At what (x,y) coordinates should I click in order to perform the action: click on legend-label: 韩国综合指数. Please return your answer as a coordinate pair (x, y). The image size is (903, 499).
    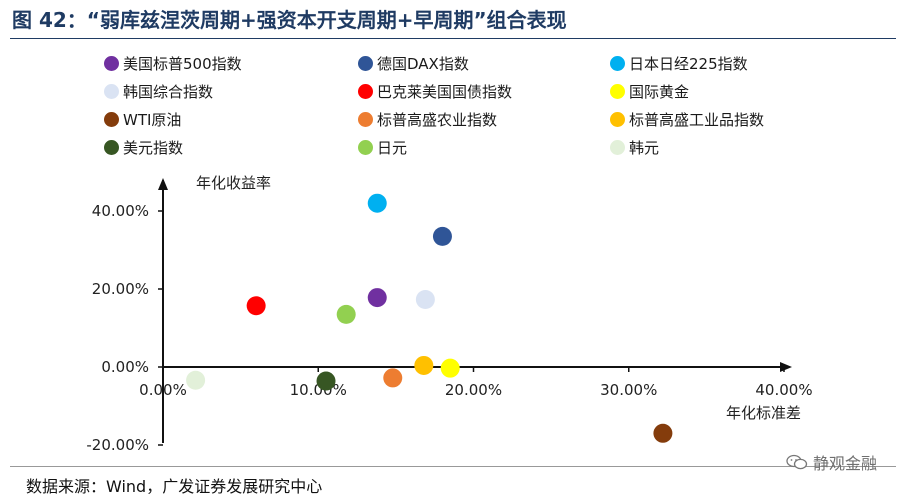
    Looking at the image, I should click on (168, 91).